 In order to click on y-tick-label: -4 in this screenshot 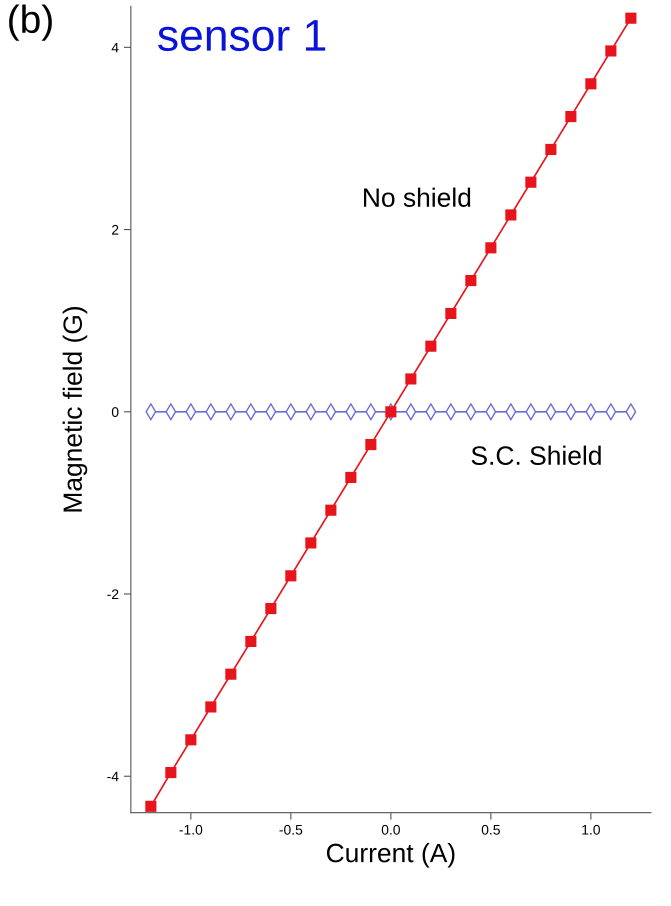, I will do `click(113, 777)`.